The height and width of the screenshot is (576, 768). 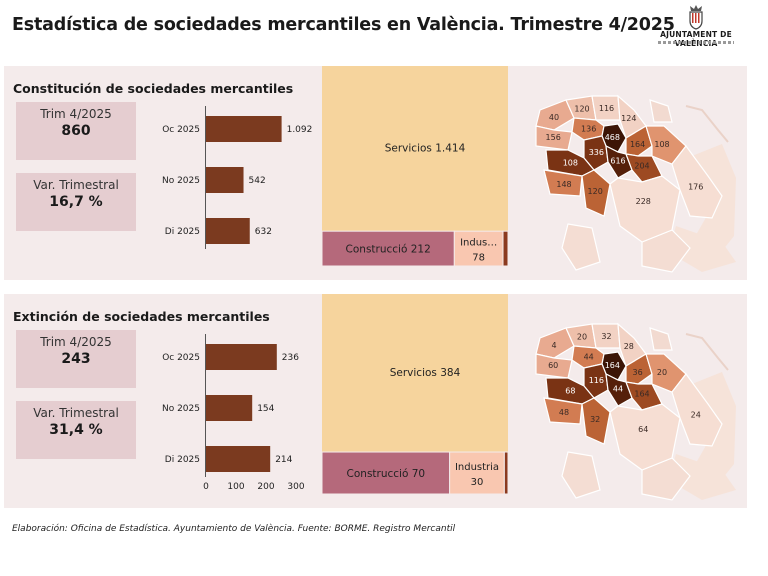 What do you see at coordinates (76, 202) in the screenshot?
I see `kpi-var-value: 16,7 %` at bounding box center [76, 202].